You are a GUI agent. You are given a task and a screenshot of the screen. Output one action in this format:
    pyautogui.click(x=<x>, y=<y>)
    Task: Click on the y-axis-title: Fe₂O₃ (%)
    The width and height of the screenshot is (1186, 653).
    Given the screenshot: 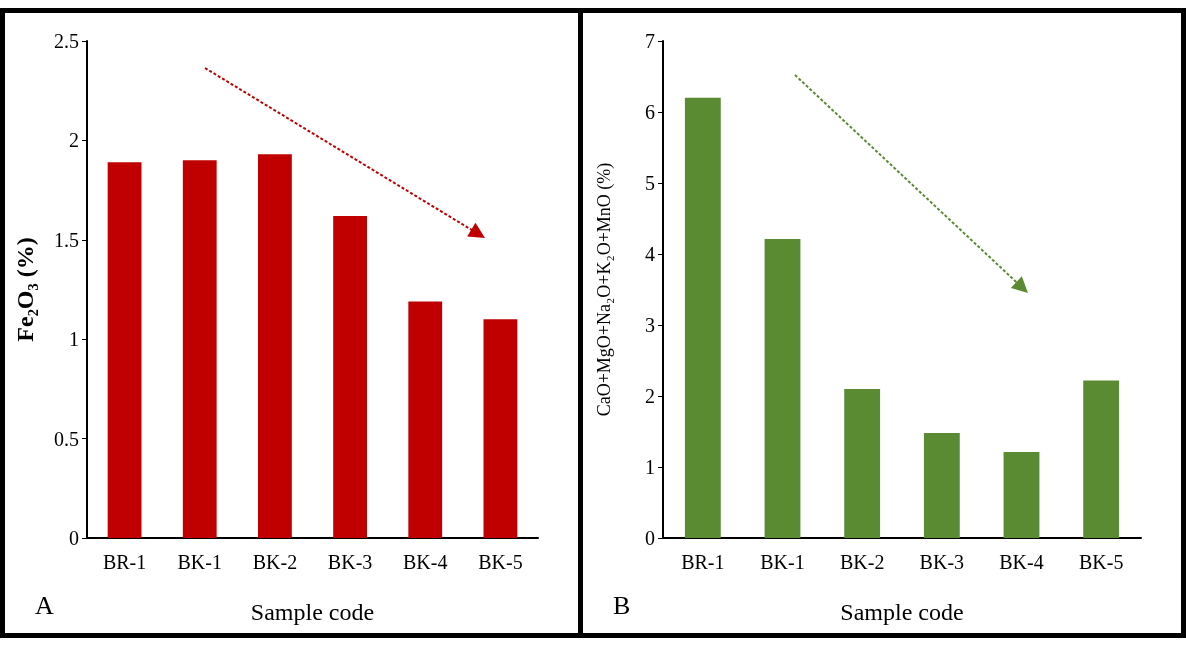 What is the action you would take?
    pyautogui.click(x=25, y=289)
    